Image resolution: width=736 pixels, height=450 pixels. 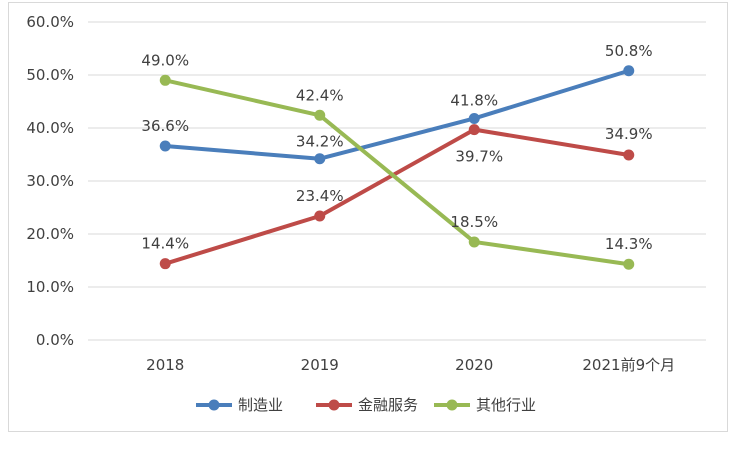 I want to click on x-tick-label: 2018, so click(x=165, y=365).